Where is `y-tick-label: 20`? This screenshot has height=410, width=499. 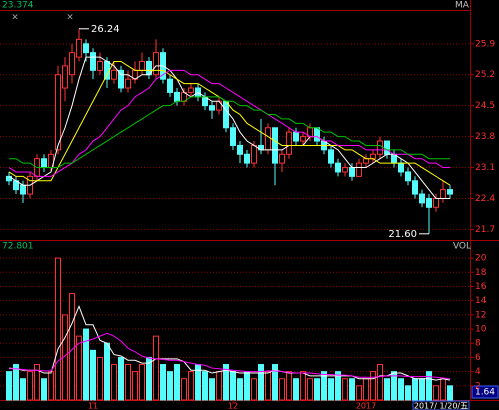 y-tick-label: 20 is located at coordinates (481, 259).